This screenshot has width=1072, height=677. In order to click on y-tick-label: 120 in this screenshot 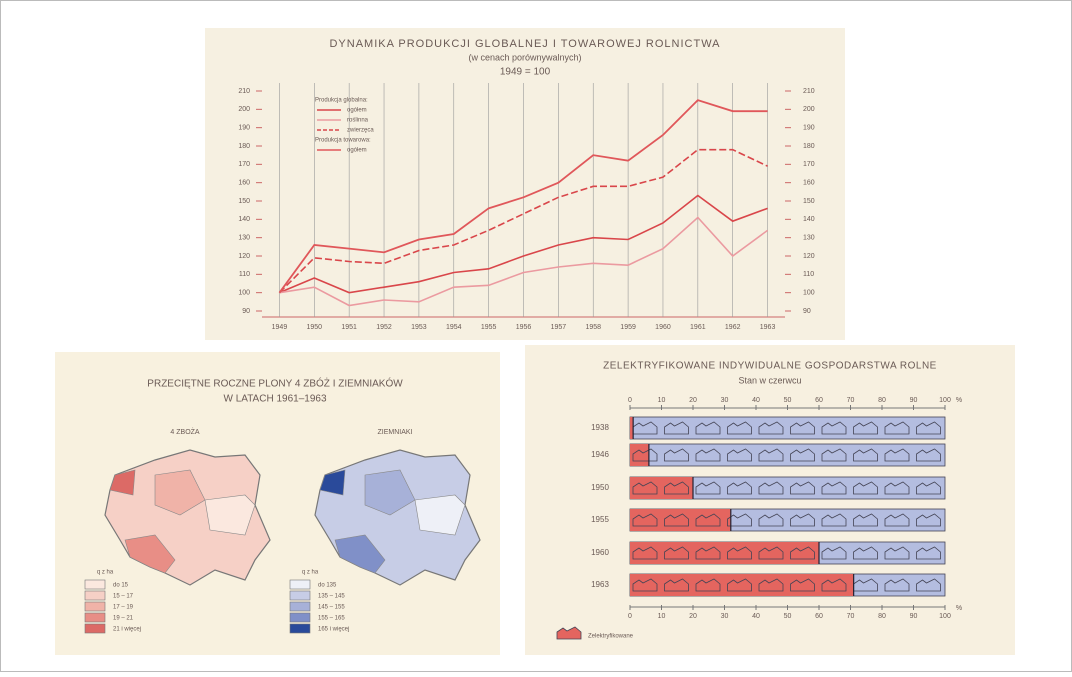, I will do `click(244, 256)`.